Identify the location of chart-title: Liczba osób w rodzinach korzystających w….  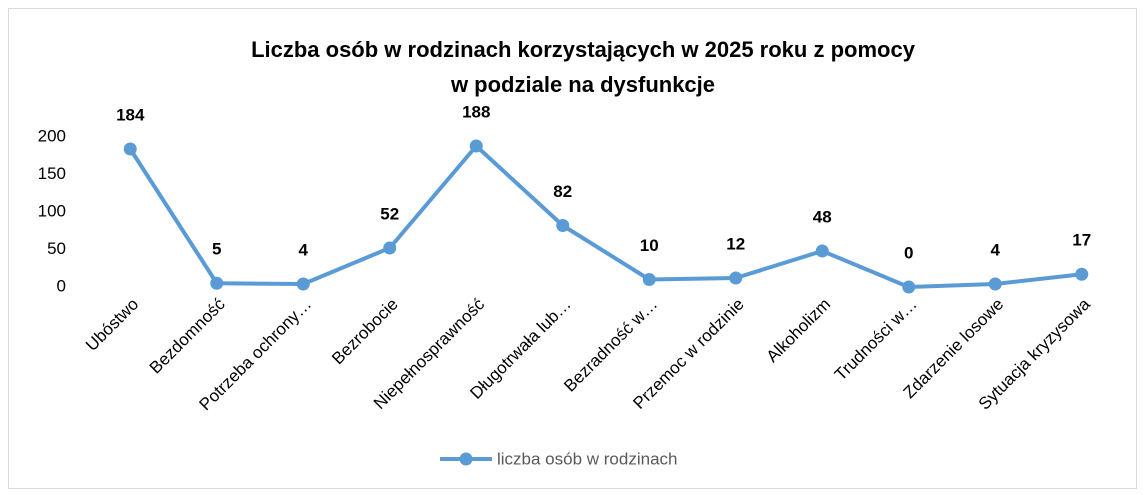
(583, 49).